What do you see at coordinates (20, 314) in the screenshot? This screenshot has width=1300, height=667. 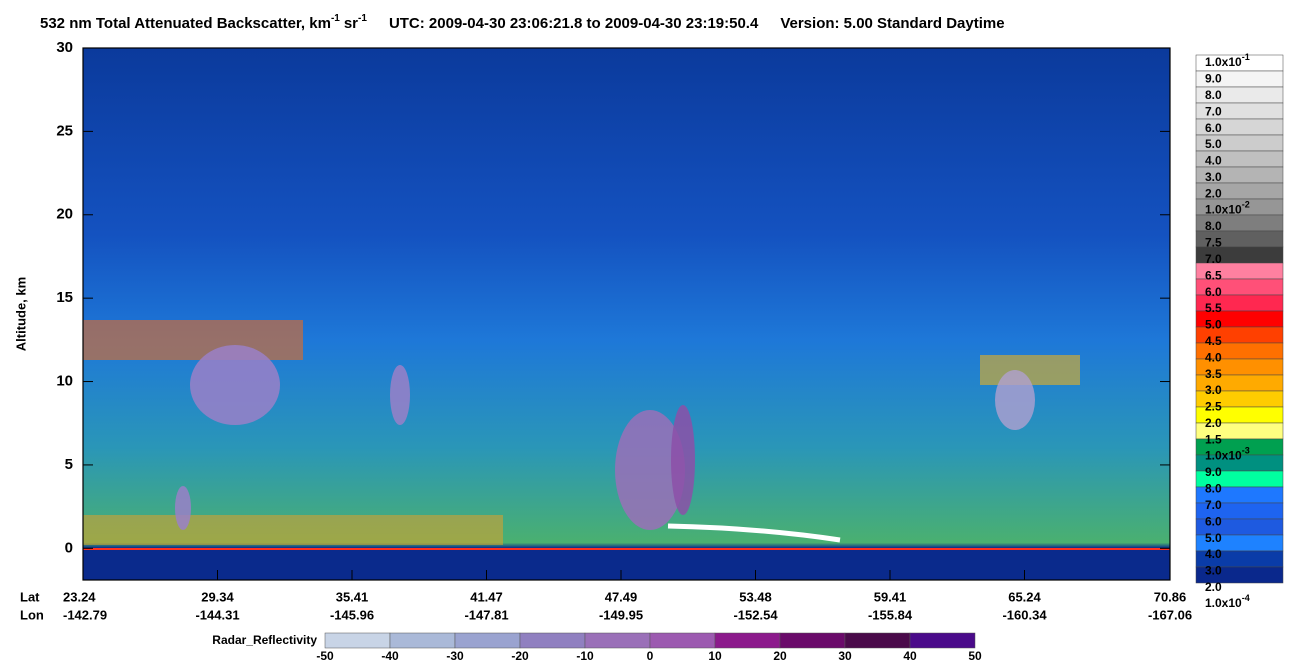 I see `y-axis-label: Altitude, km` at bounding box center [20, 314].